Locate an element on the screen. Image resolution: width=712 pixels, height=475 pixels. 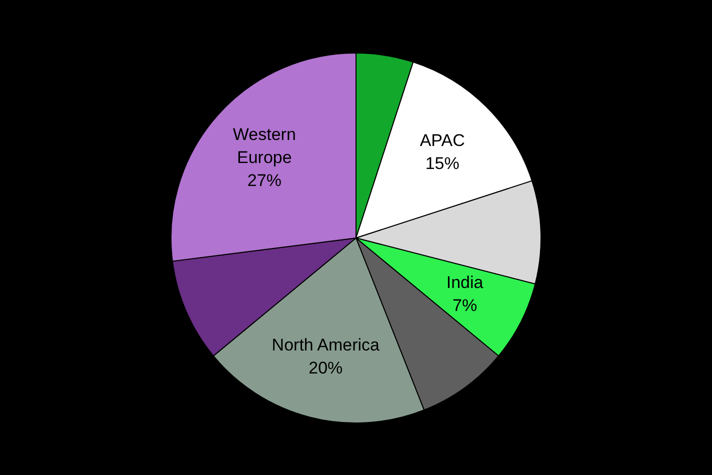
slice-label: Western Europe is located at coordinates (264, 146).